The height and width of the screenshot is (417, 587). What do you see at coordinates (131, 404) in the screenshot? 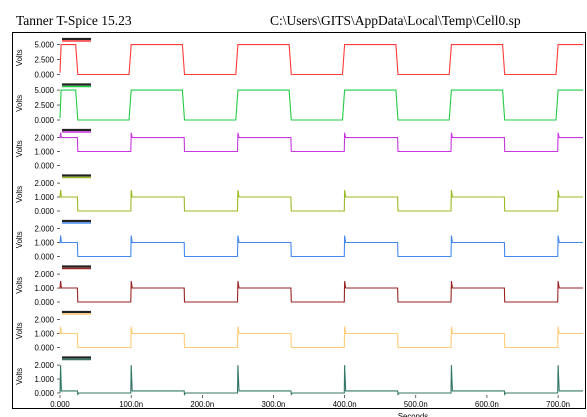
I see `x-tick-label: 100.0n` at bounding box center [131, 404].